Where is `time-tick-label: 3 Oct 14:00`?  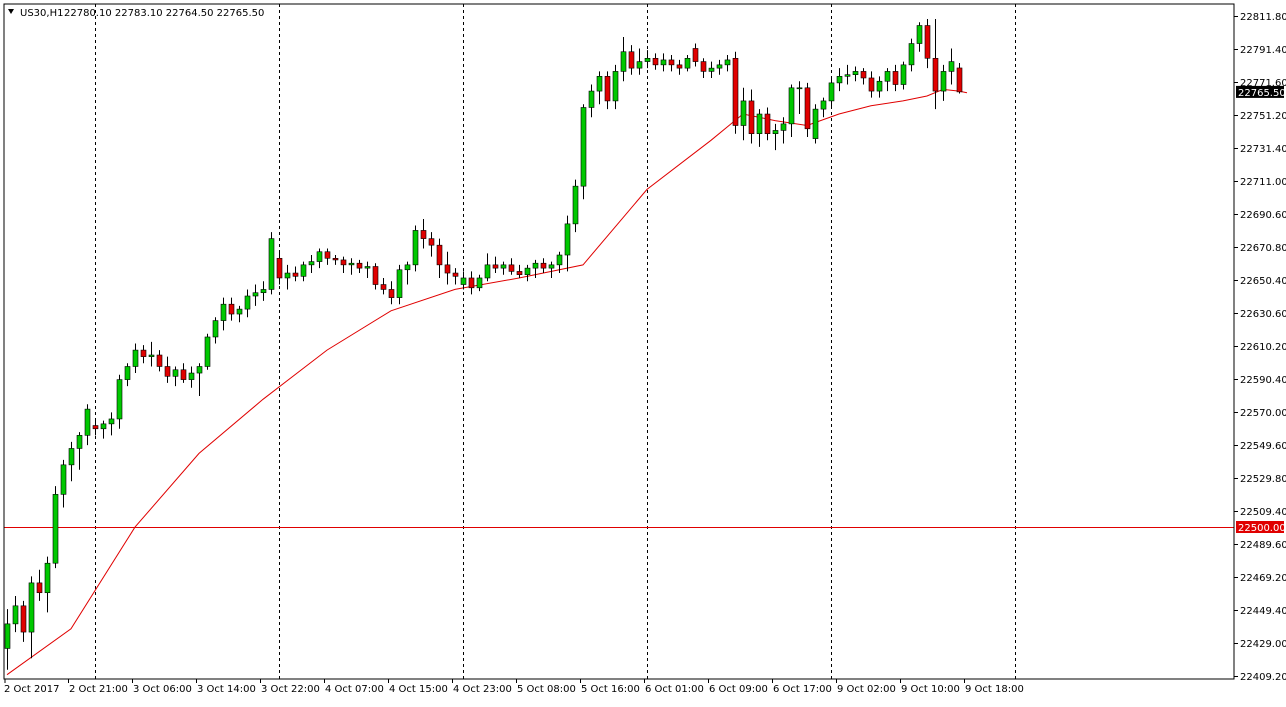 time-tick-label: 3 Oct 14:00 is located at coordinates (226, 689).